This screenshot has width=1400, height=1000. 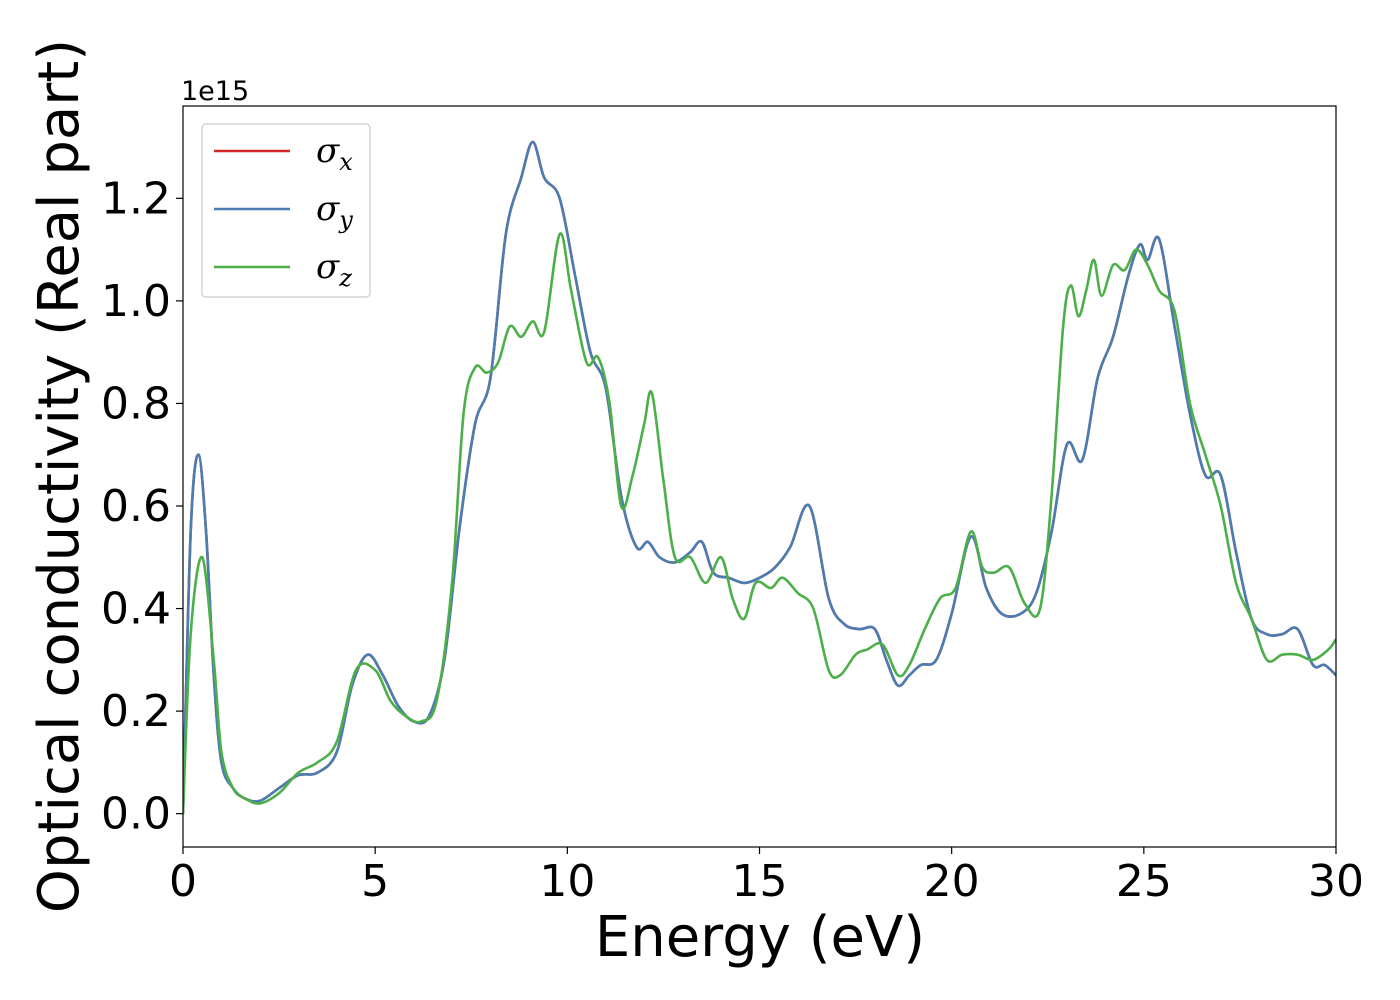 I want to click on y-axis-title: Optical conductivity (Real part), so click(x=59, y=476).